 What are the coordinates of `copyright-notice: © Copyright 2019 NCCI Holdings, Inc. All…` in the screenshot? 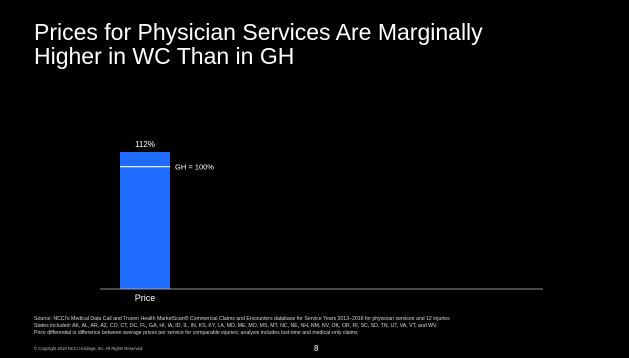 It's located at (89, 348).